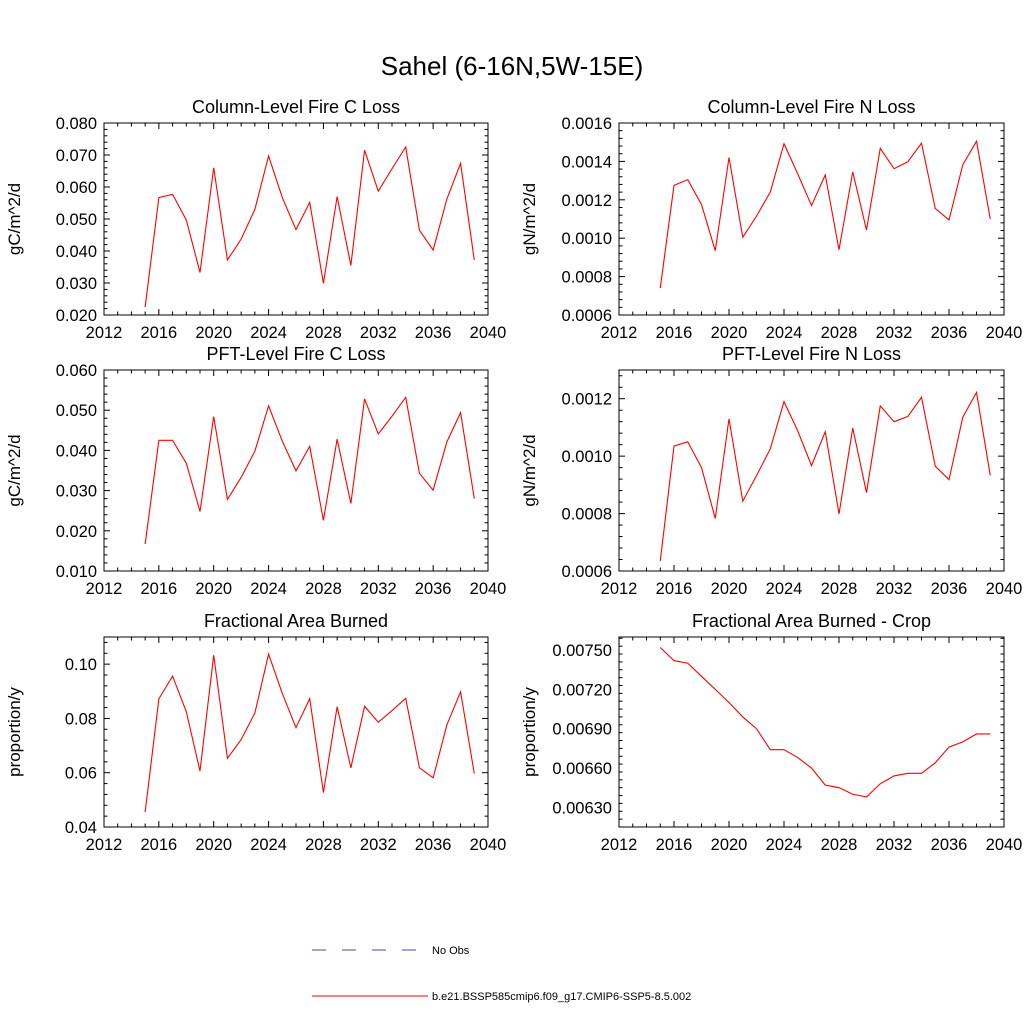 The height and width of the screenshot is (1024, 1024). What do you see at coordinates (295, 354) in the screenshot?
I see `panel-title: PFT-Level Fire C Loss` at bounding box center [295, 354].